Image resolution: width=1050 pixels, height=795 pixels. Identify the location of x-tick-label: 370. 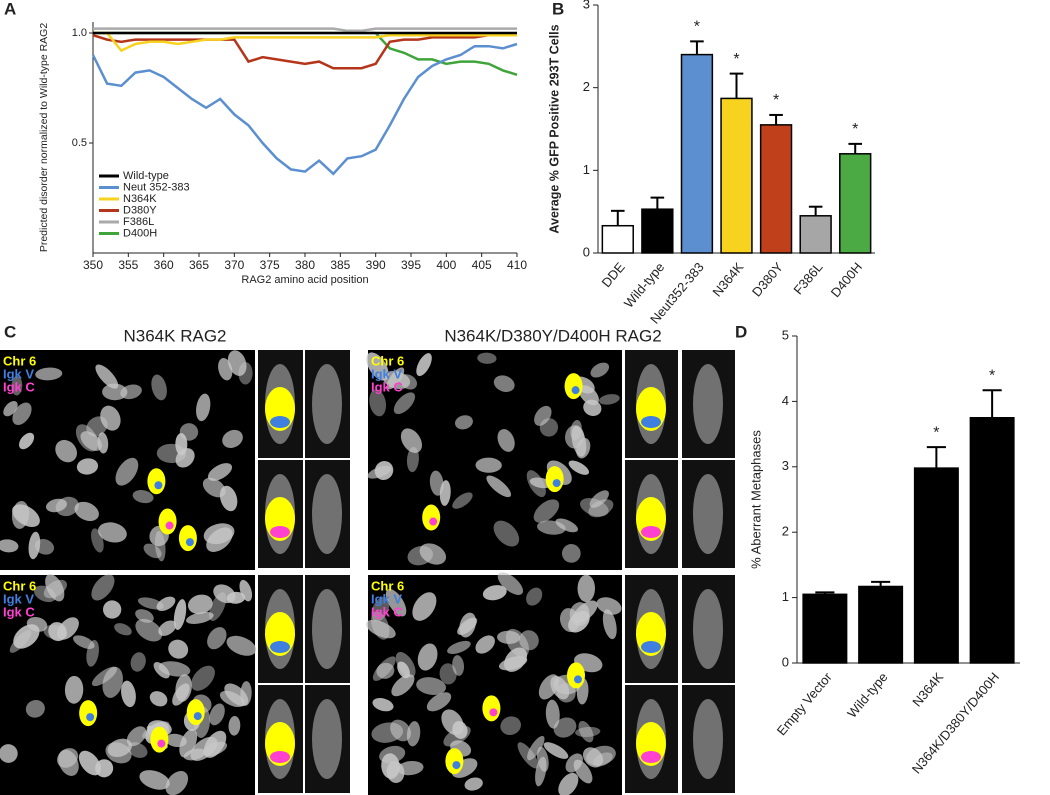
(234, 265).